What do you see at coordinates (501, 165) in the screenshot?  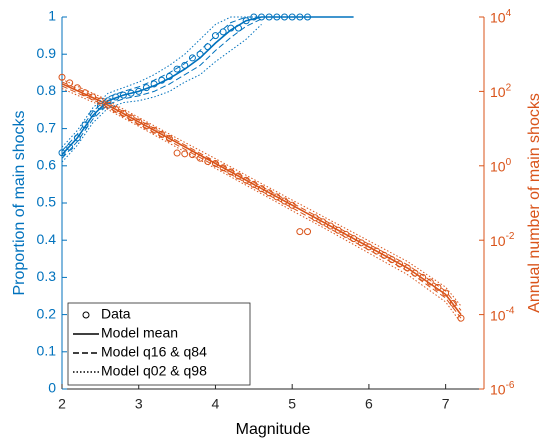 I see `y2-tick-label: 10⁰` at bounding box center [501, 165].